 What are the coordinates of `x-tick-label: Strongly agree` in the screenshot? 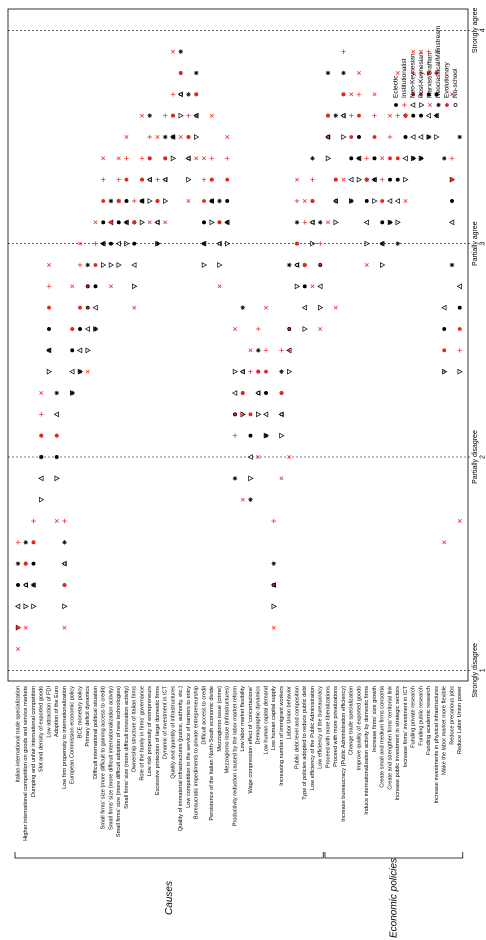 It's located at (475, 30).